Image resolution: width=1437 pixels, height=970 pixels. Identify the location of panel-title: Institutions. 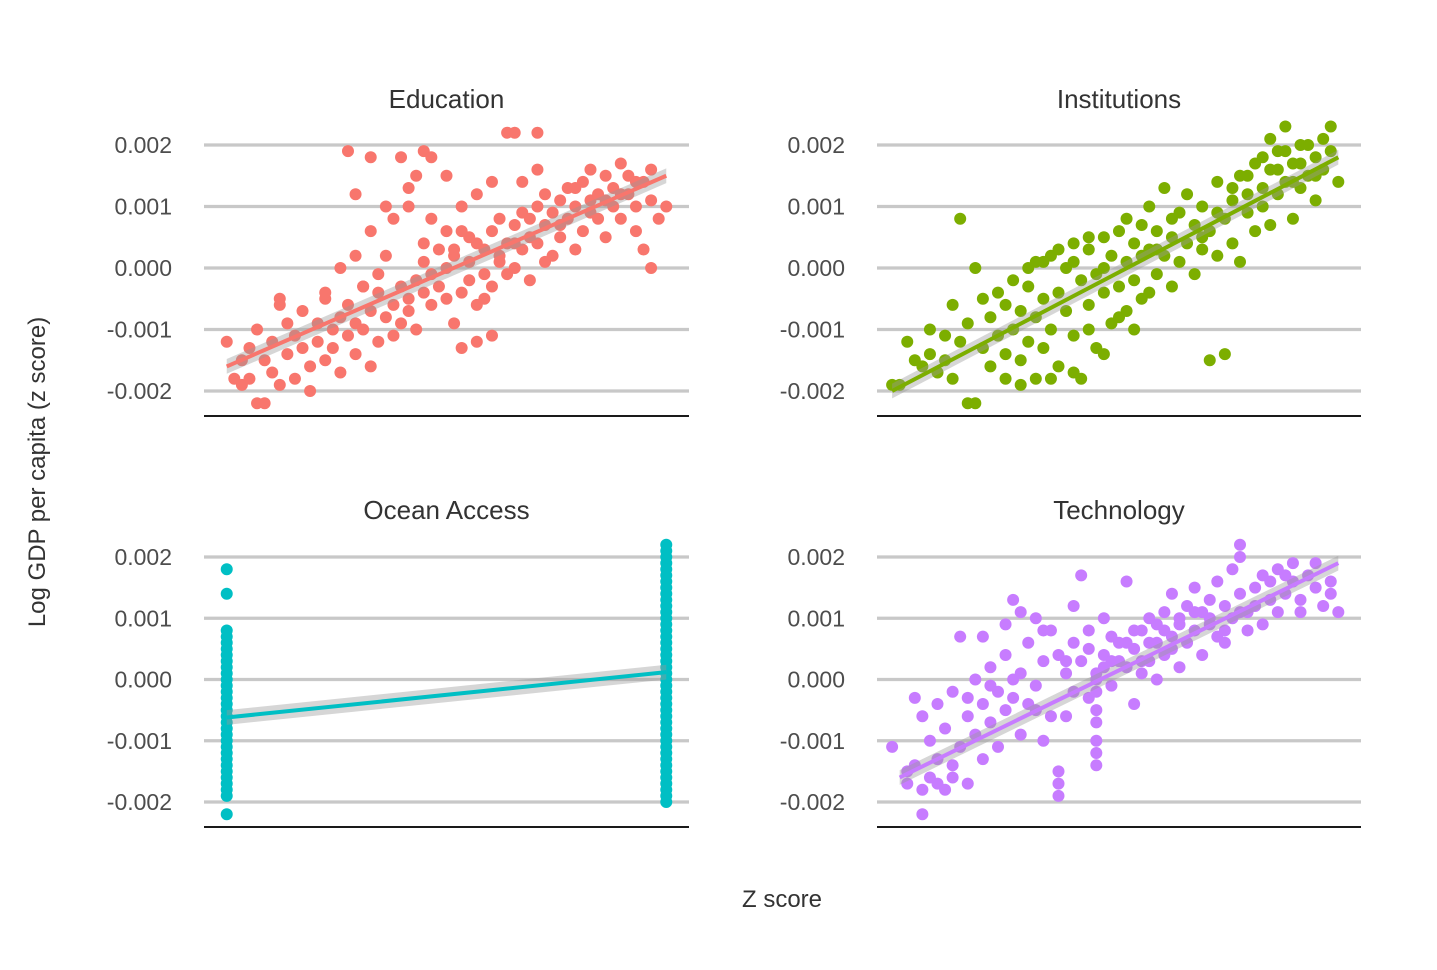
(1119, 99).